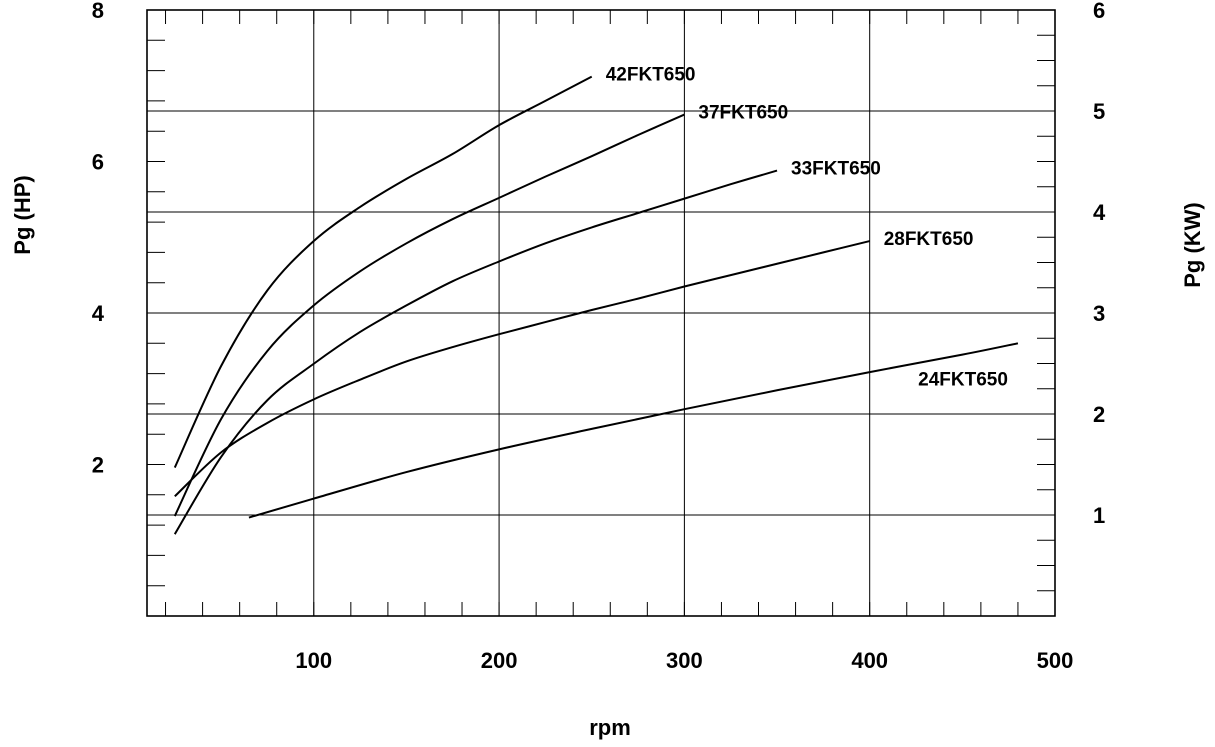 This screenshot has height=747, width=1215. I want to click on y-tick-label-right: 6, so click(1099, 11).